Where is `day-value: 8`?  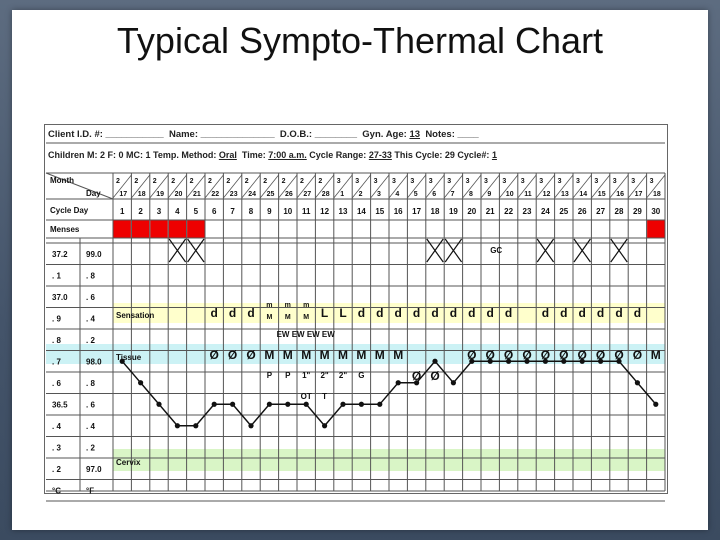
day-value: 8 is located at coordinates (471, 194).